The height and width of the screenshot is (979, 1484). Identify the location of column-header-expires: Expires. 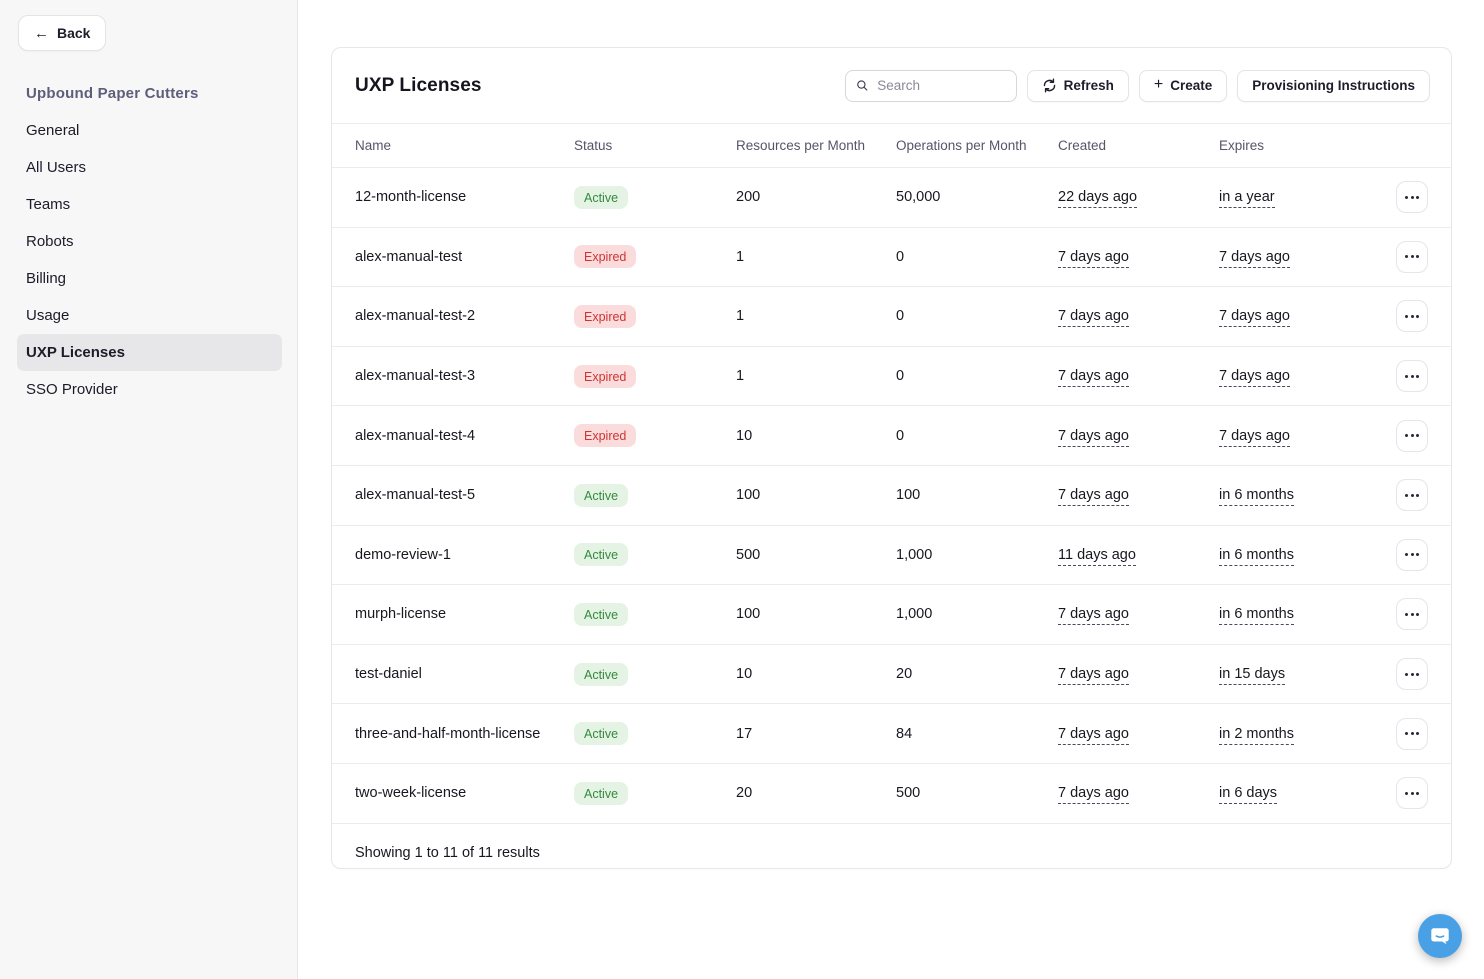
(1242, 145).